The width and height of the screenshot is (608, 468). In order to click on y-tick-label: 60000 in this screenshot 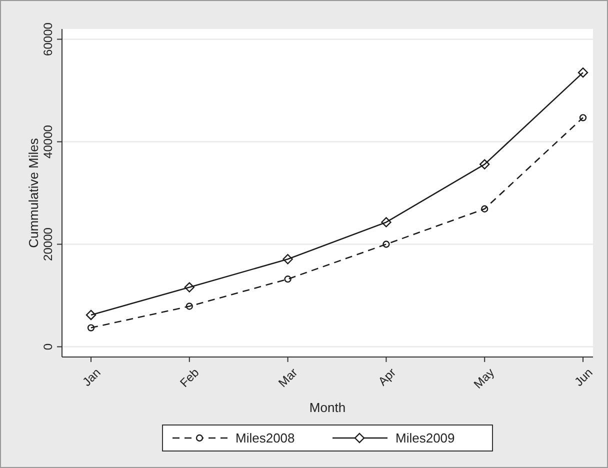, I will do `click(48, 39)`.